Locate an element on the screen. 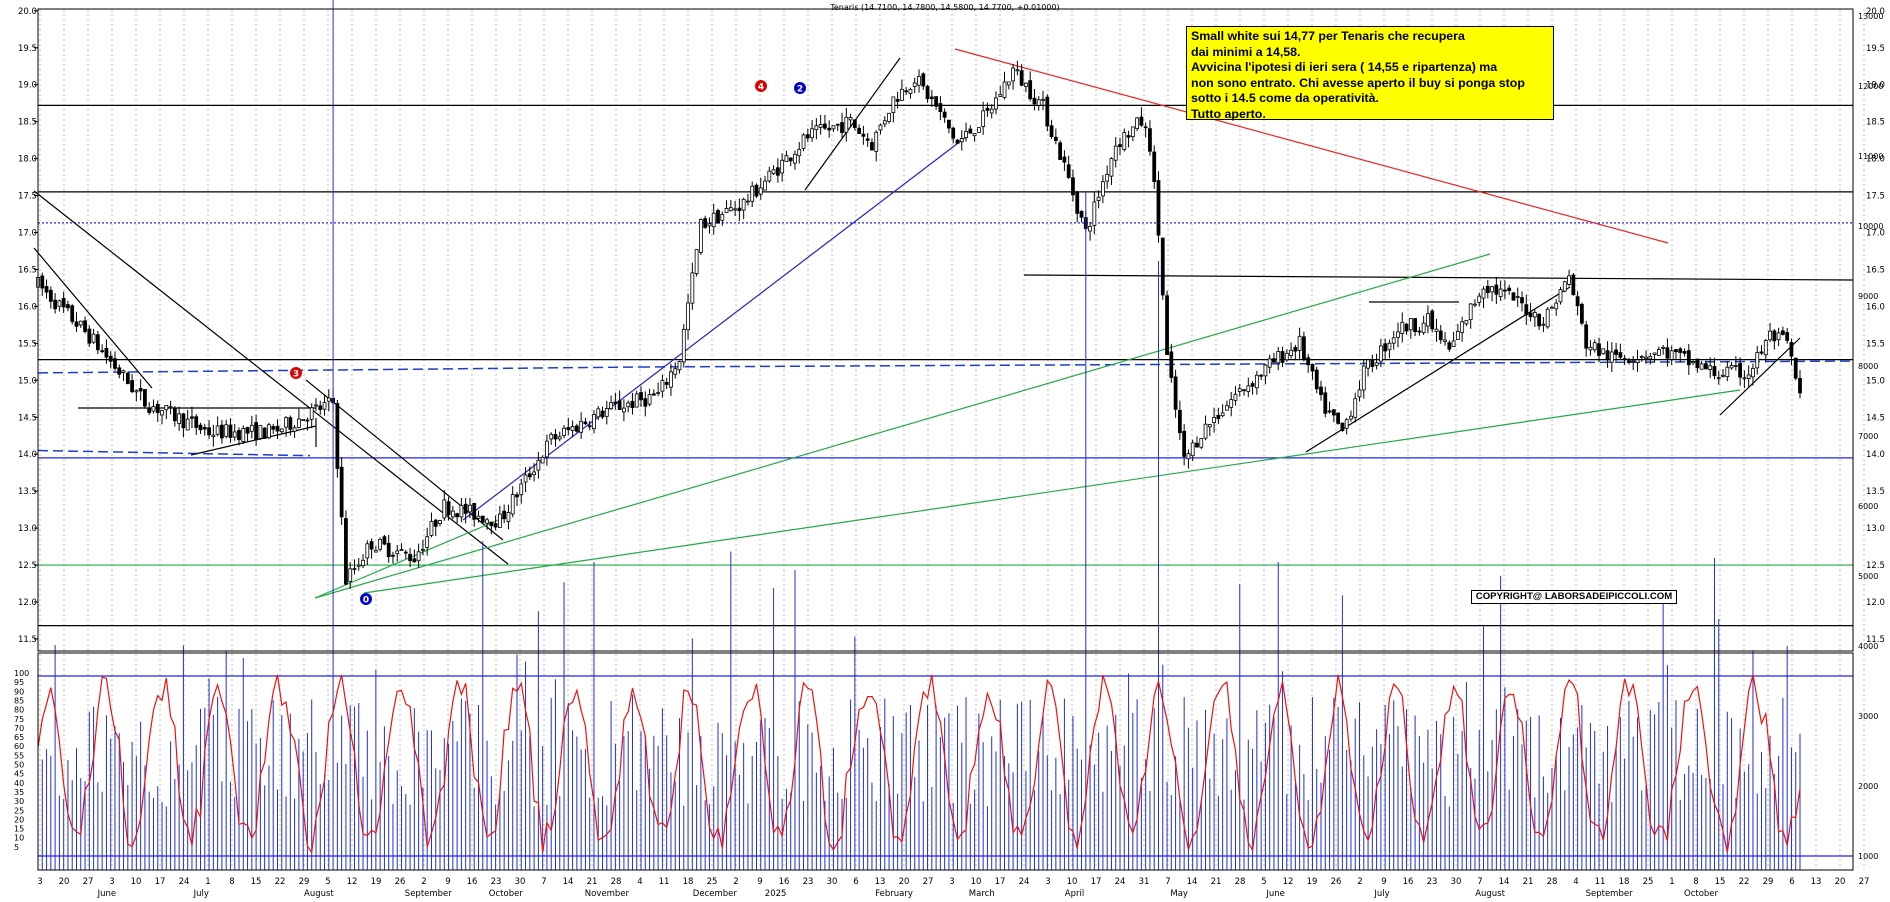  x-day-tick-label: 1 is located at coordinates (207, 882).